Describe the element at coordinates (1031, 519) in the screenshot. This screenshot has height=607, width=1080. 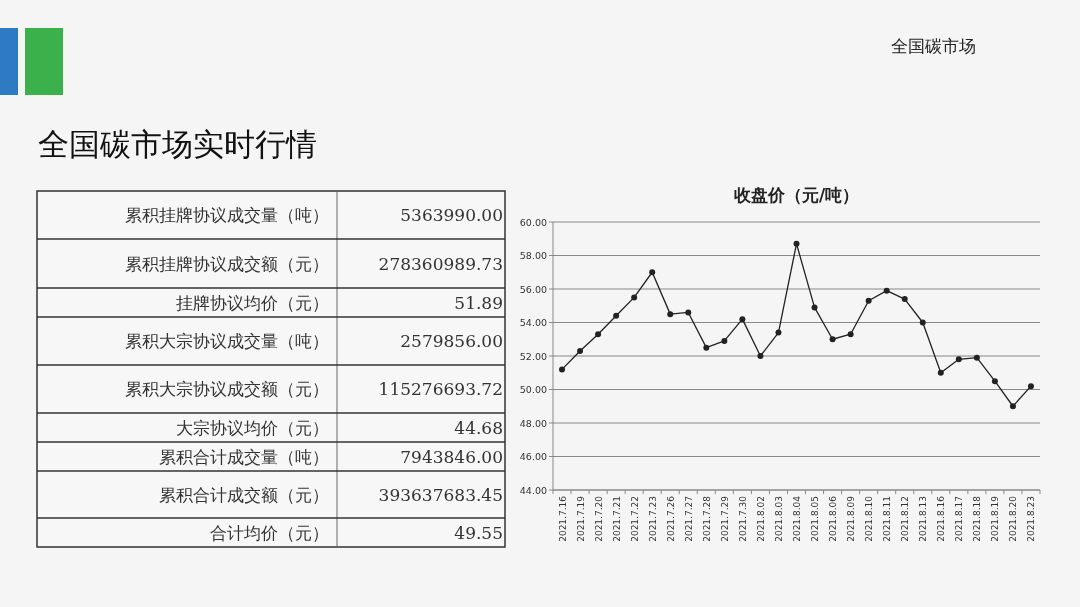
I see `x-tick-label: 2021.8.23` at that location.